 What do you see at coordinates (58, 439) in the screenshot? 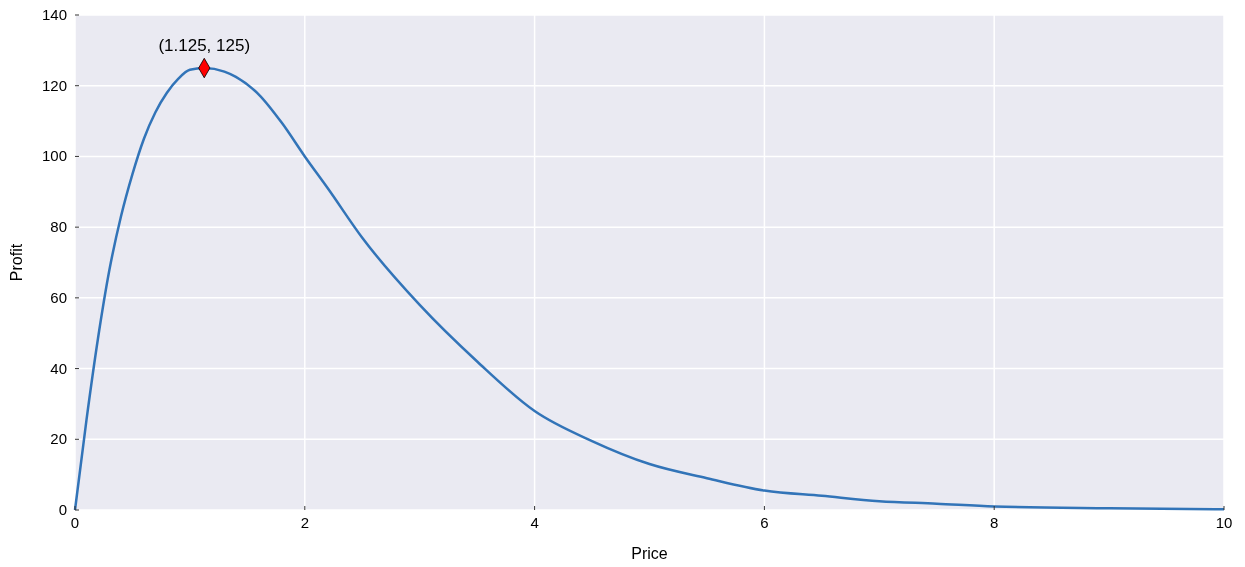
I see `y-tick-label: 20` at bounding box center [58, 439].